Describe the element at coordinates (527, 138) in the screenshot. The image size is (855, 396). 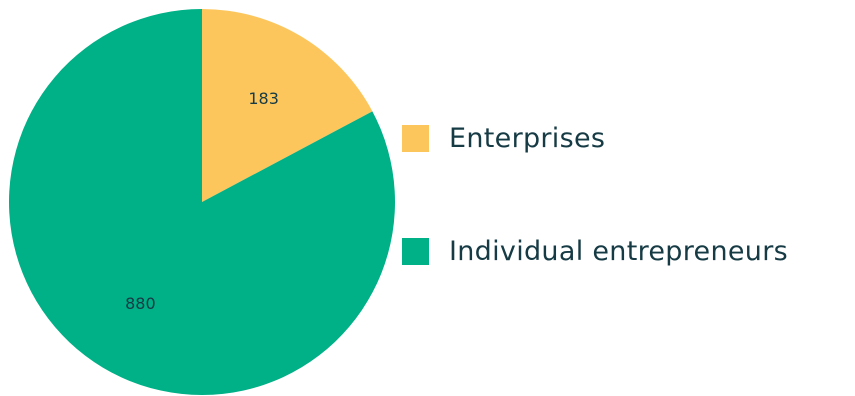
I see `legend-label-enterprises: Enterprises` at that location.